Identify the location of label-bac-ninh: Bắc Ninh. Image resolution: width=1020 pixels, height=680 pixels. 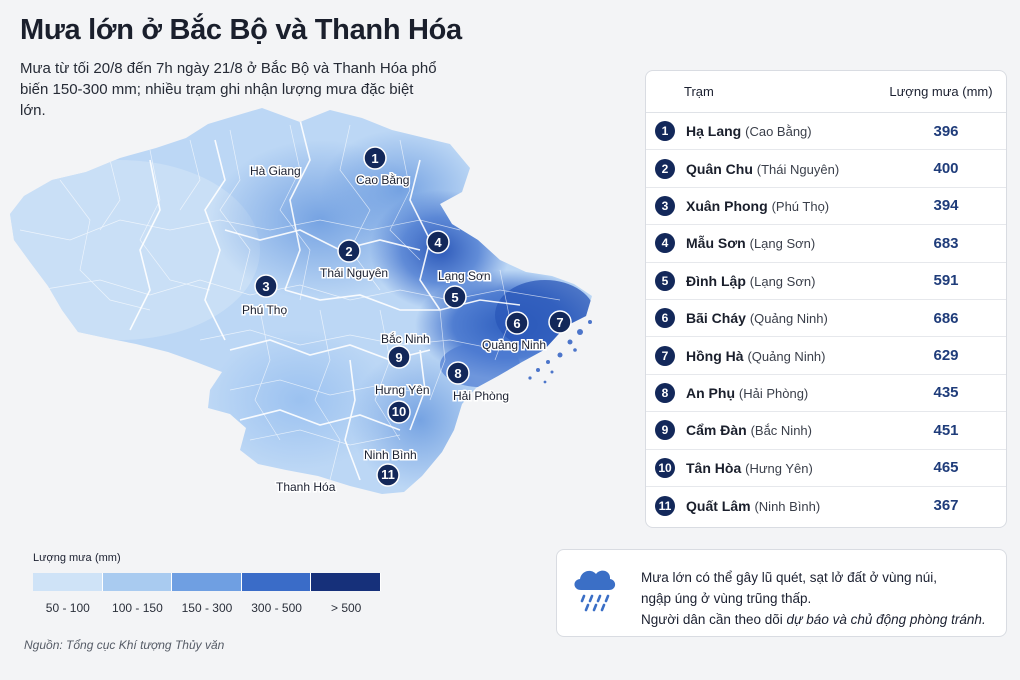
(405, 338).